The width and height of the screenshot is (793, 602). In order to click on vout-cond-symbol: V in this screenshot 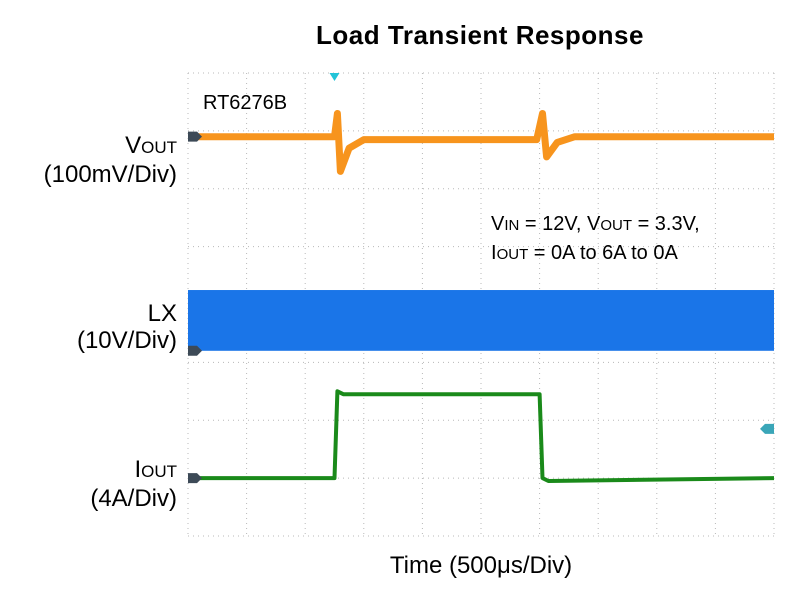, I will do `click(594, 224)`.